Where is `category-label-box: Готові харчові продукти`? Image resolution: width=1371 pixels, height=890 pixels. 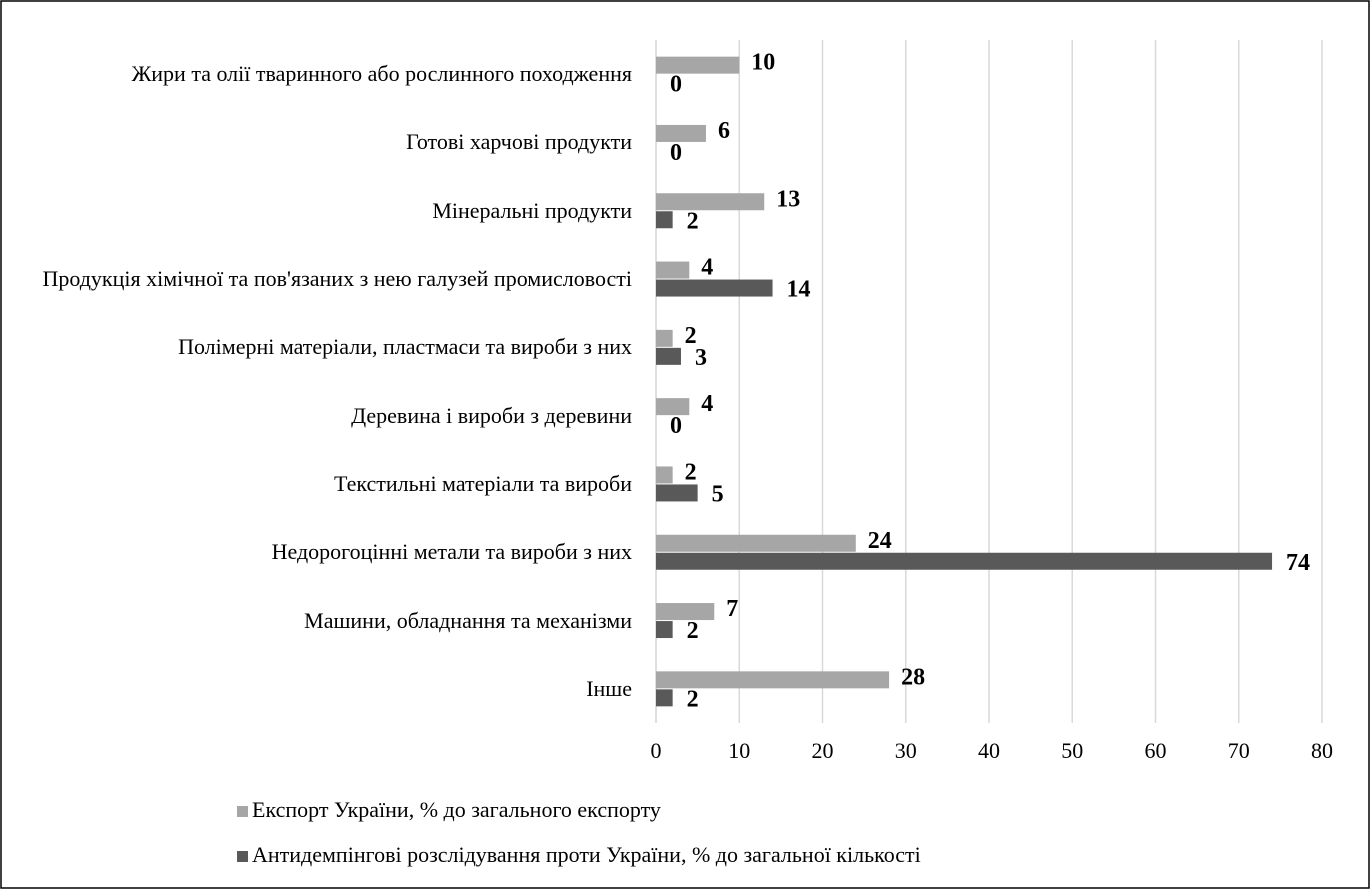 category-label-box: Готові харчові продукти is located at coordinates (519, 142).